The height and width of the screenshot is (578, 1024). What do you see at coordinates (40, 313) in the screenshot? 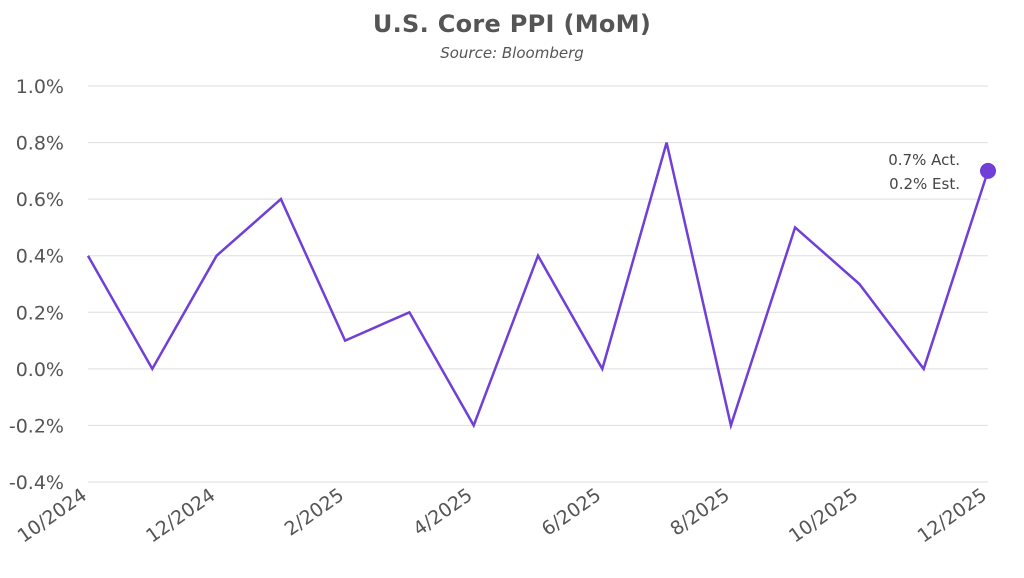
I see `y-tick-label: 0.2%` at bounding box center [40, 313].